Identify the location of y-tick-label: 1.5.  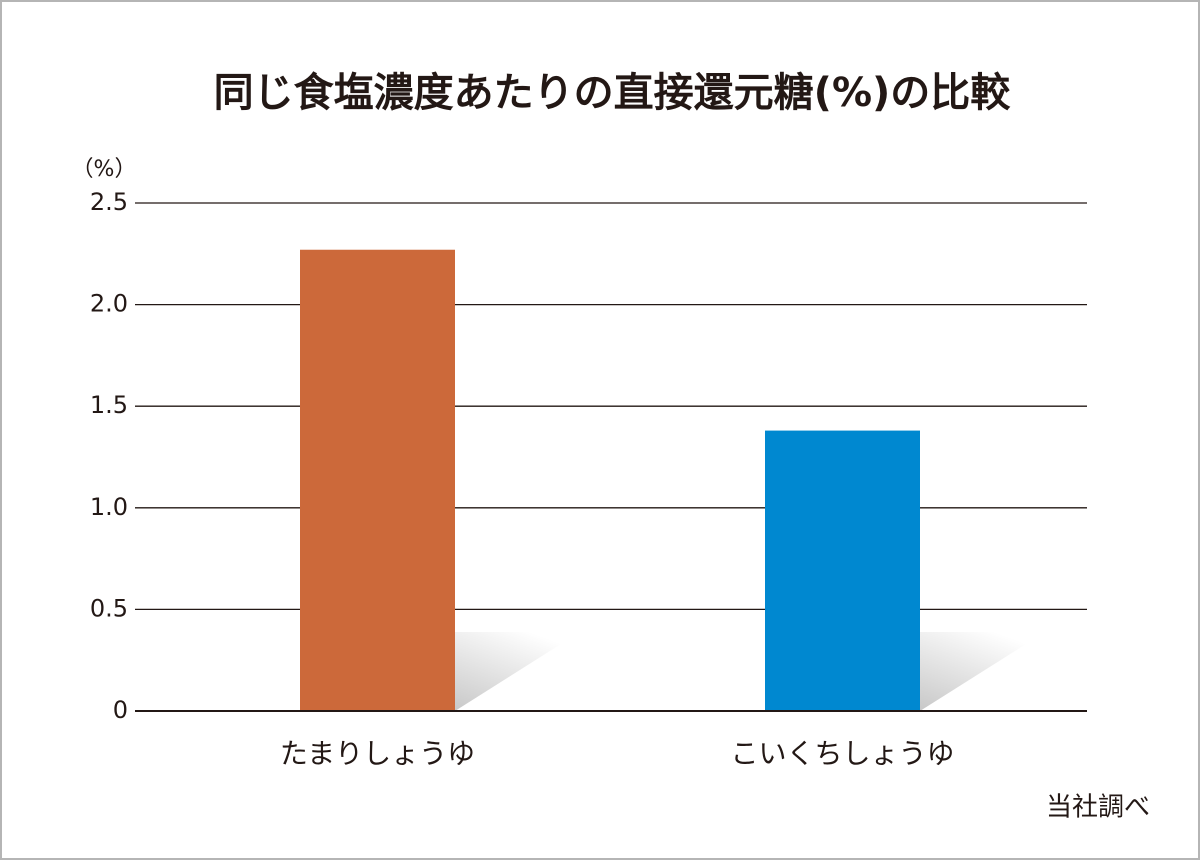
(109, 405).